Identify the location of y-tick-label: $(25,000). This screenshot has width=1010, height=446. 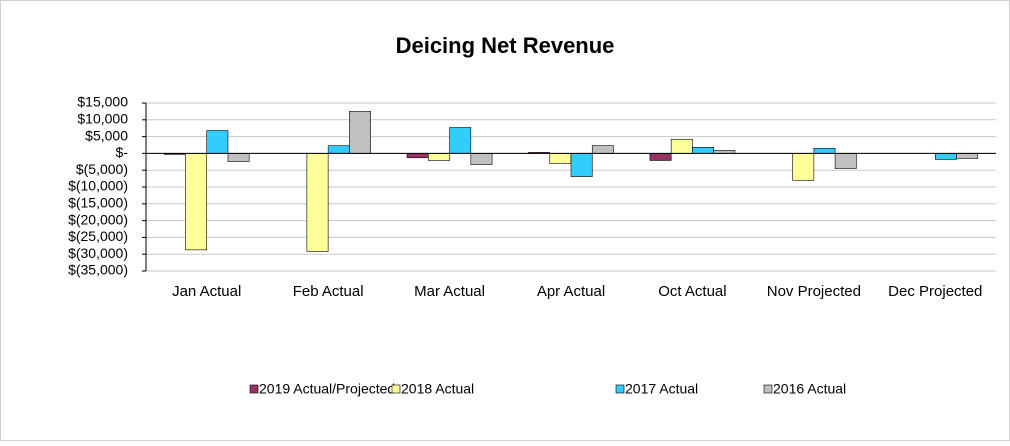
(98, 236).